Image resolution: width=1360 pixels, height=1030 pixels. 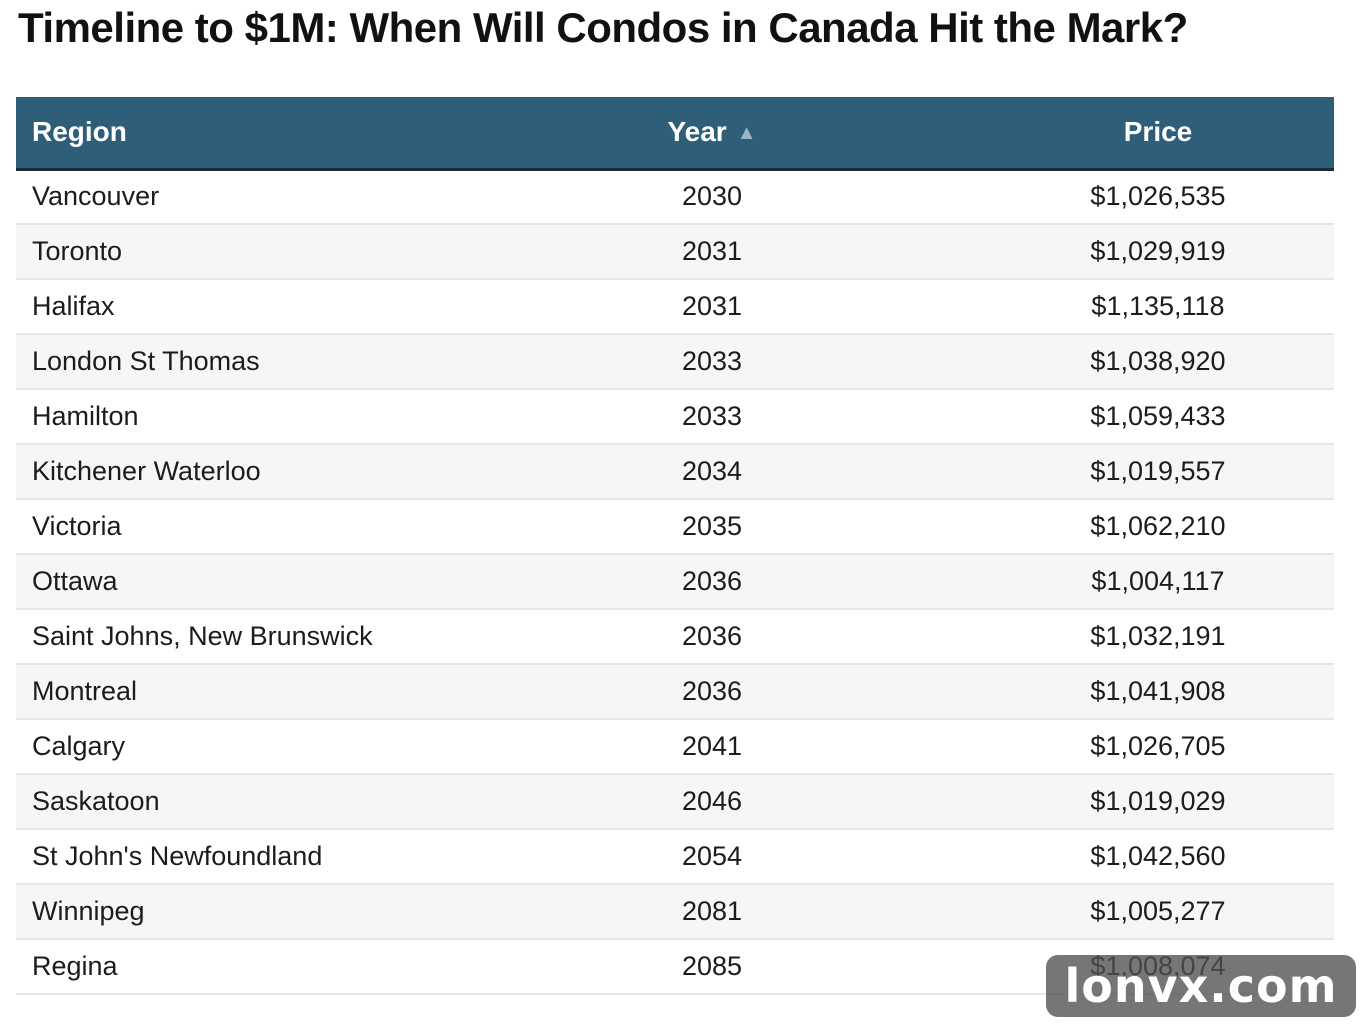 I want to click on table-cell-region: Victoria, so click(x=229, y=527).